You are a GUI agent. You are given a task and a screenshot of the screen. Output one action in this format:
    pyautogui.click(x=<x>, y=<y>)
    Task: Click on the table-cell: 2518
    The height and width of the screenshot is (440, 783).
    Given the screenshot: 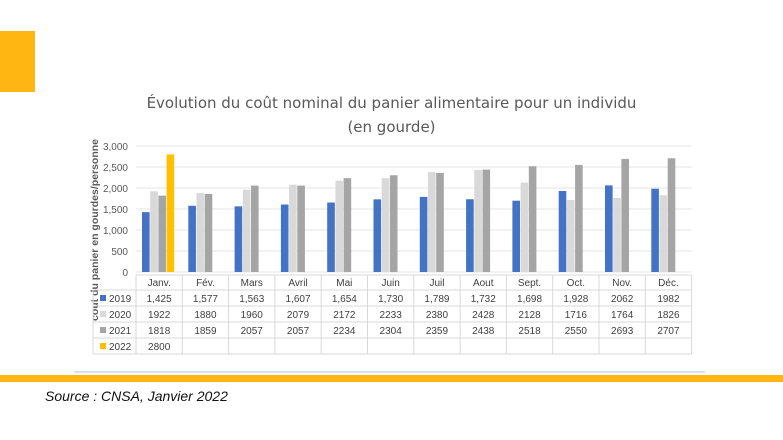 What is the action you would take?
    pyautogui.click(x=529, y=331)
    